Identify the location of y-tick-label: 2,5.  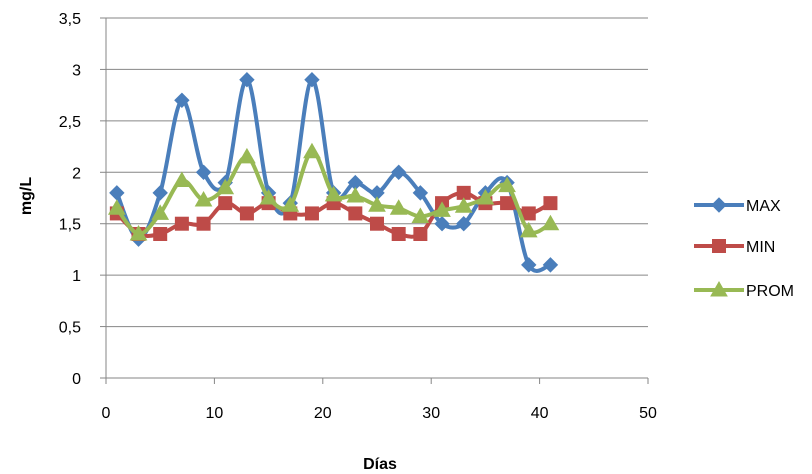
(70, 122).